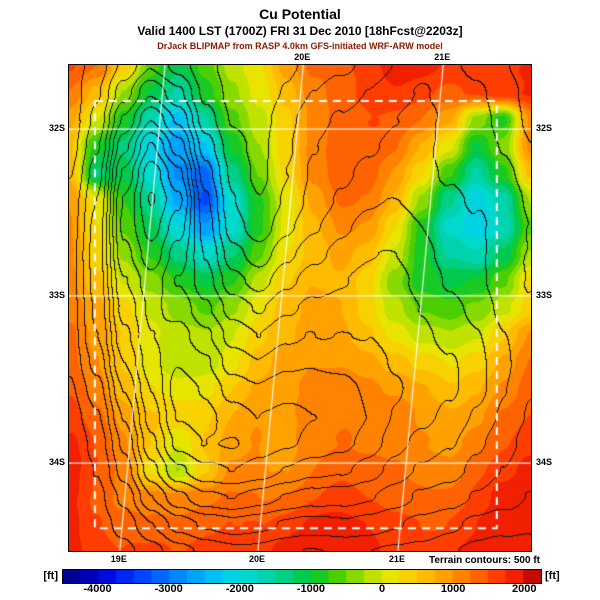 Image resolution: width=600 pixels, height=600 pixels. Describe the element at coordinates (97, 589) in the screenshot. I see `colorbar-tick-label: -4000` at that location.